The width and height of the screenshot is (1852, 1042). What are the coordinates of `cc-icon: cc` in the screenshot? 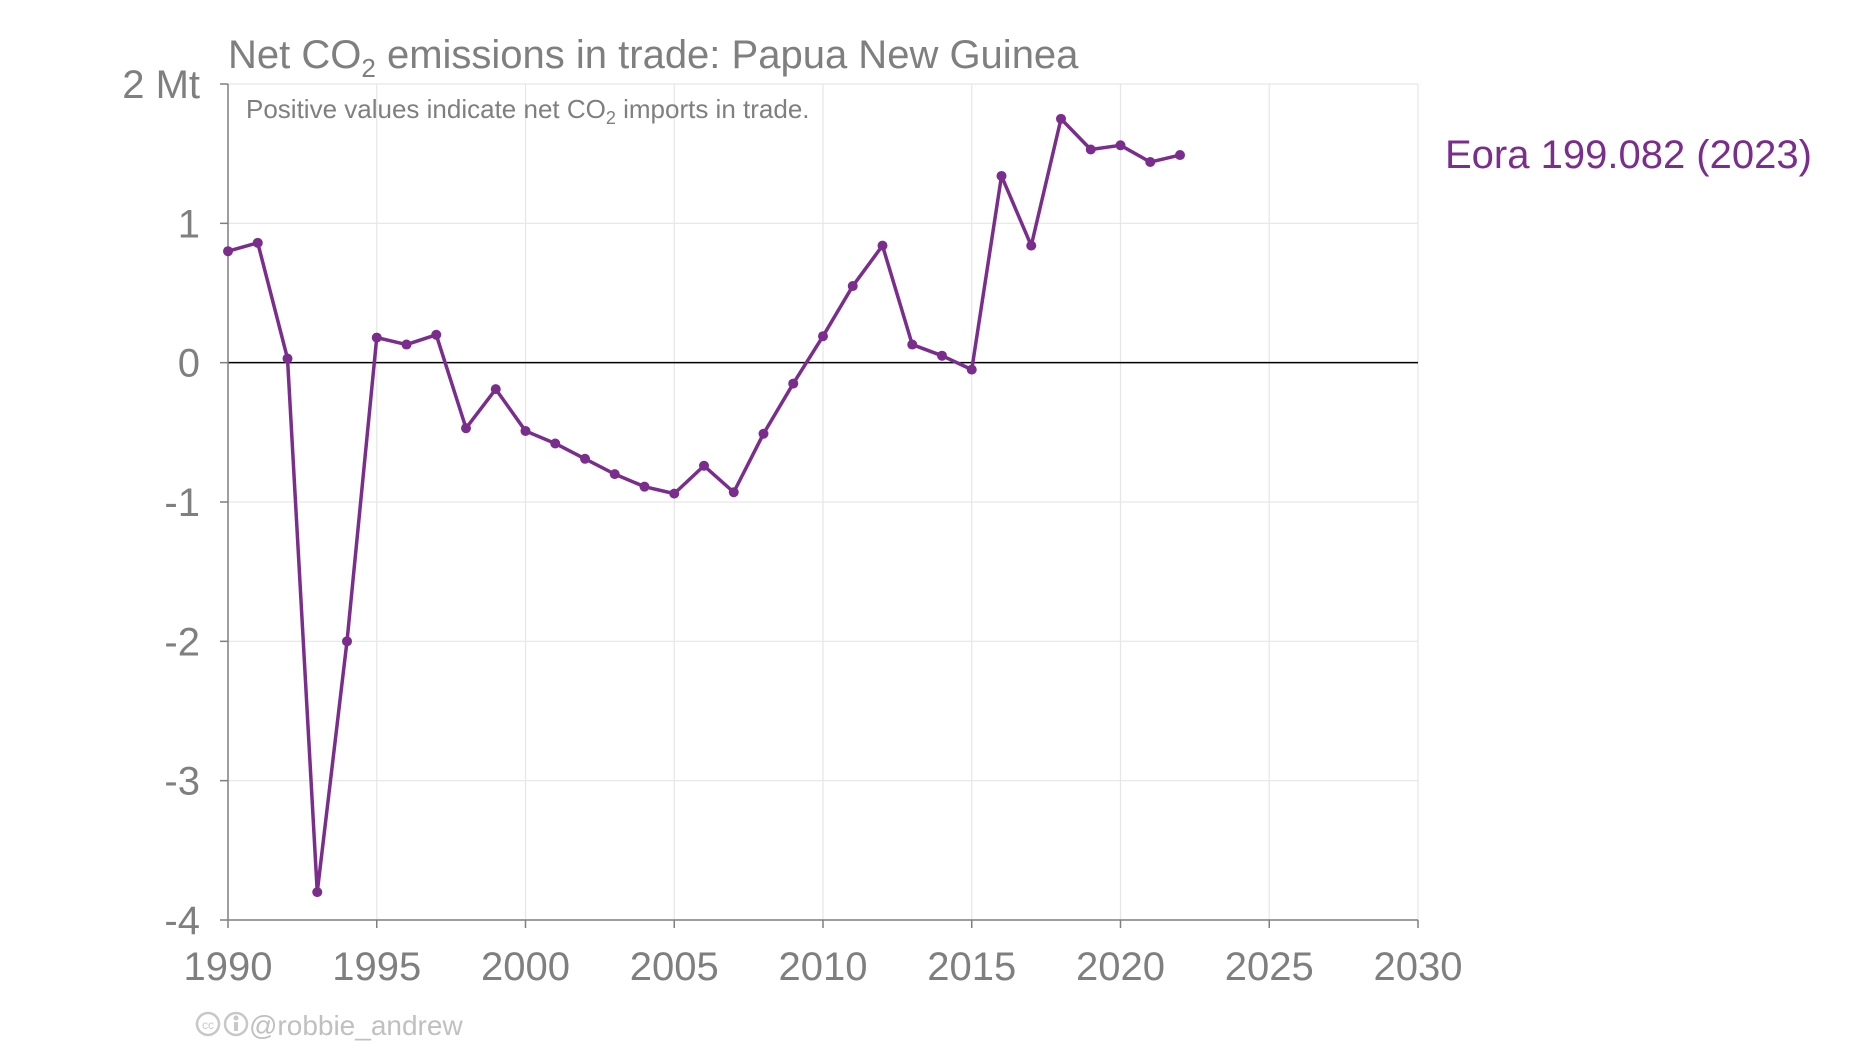 It's located at (208, 1024).